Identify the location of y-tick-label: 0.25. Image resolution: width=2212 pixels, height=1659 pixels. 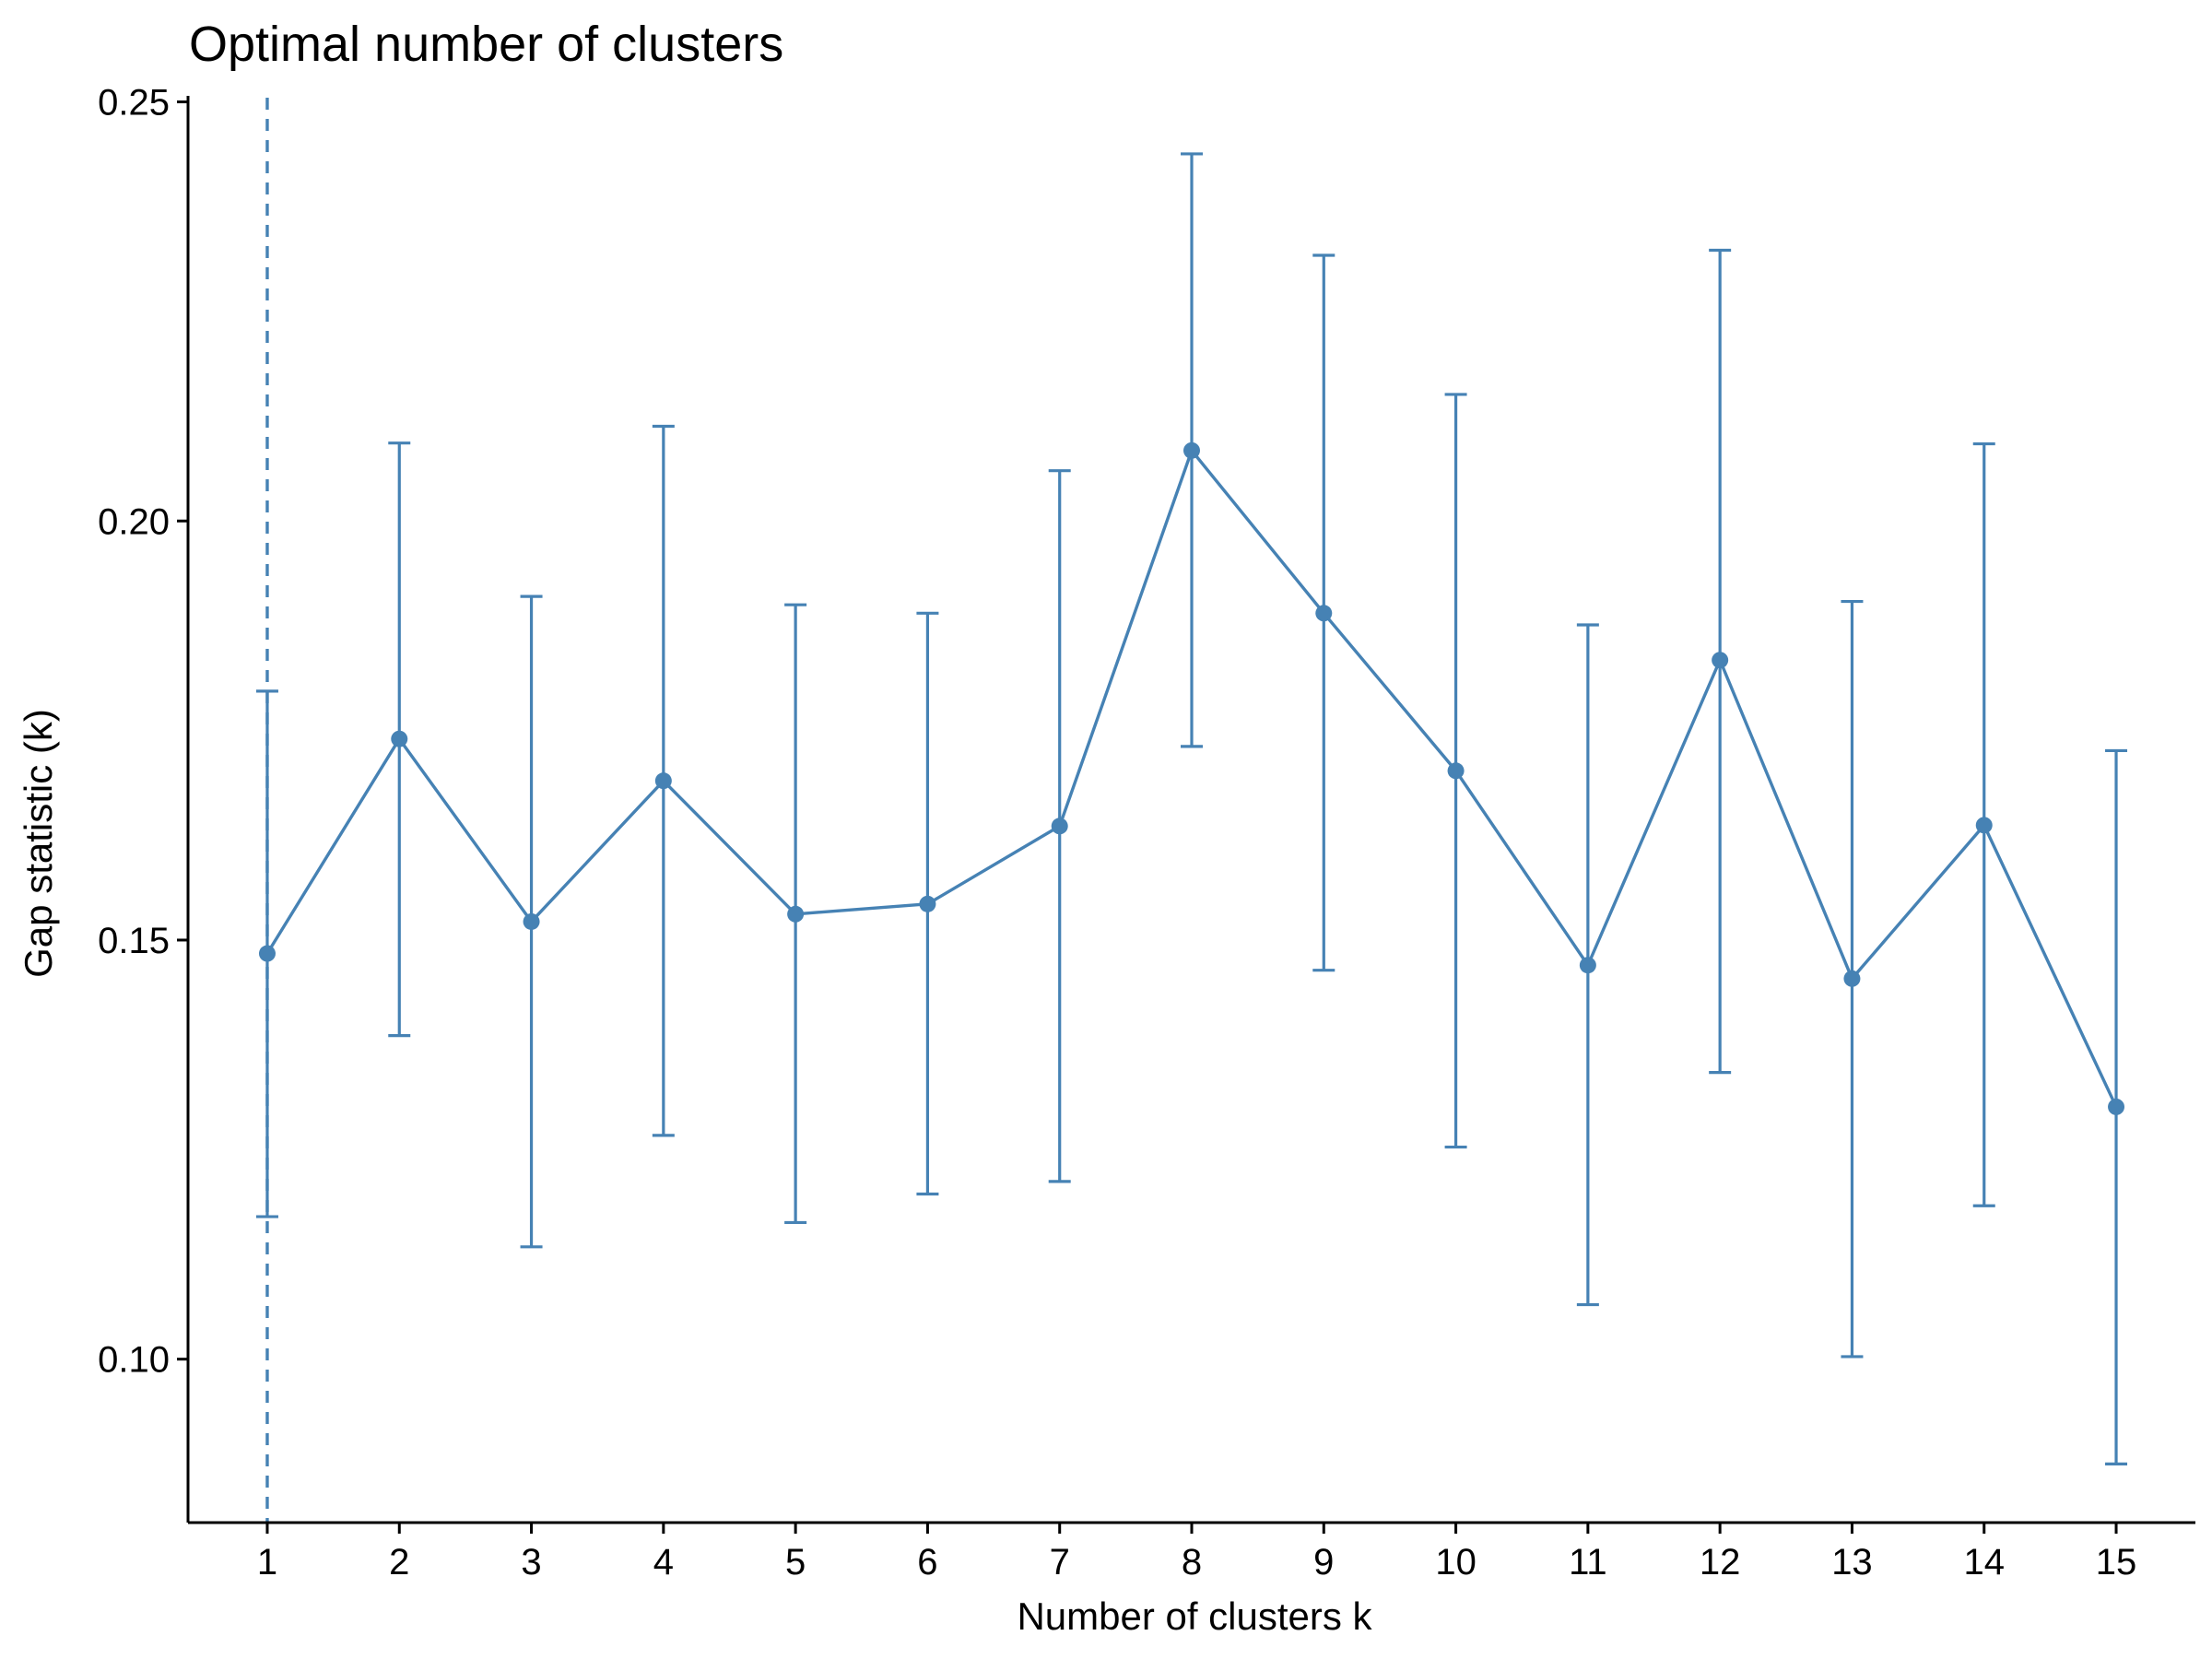
(134, 103).